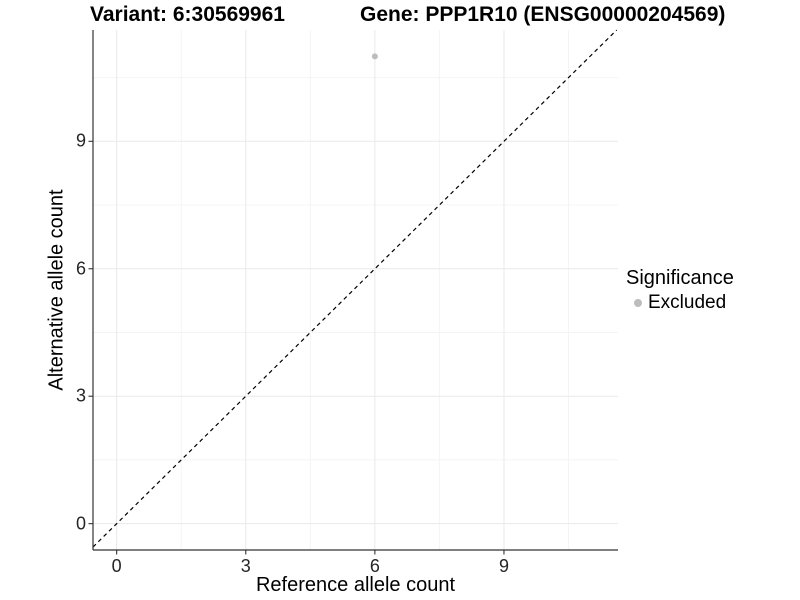 Image resolution: width=800 pixels, height=600 pixels. I want to click on legend-item: Excluded, so click(680, 303).